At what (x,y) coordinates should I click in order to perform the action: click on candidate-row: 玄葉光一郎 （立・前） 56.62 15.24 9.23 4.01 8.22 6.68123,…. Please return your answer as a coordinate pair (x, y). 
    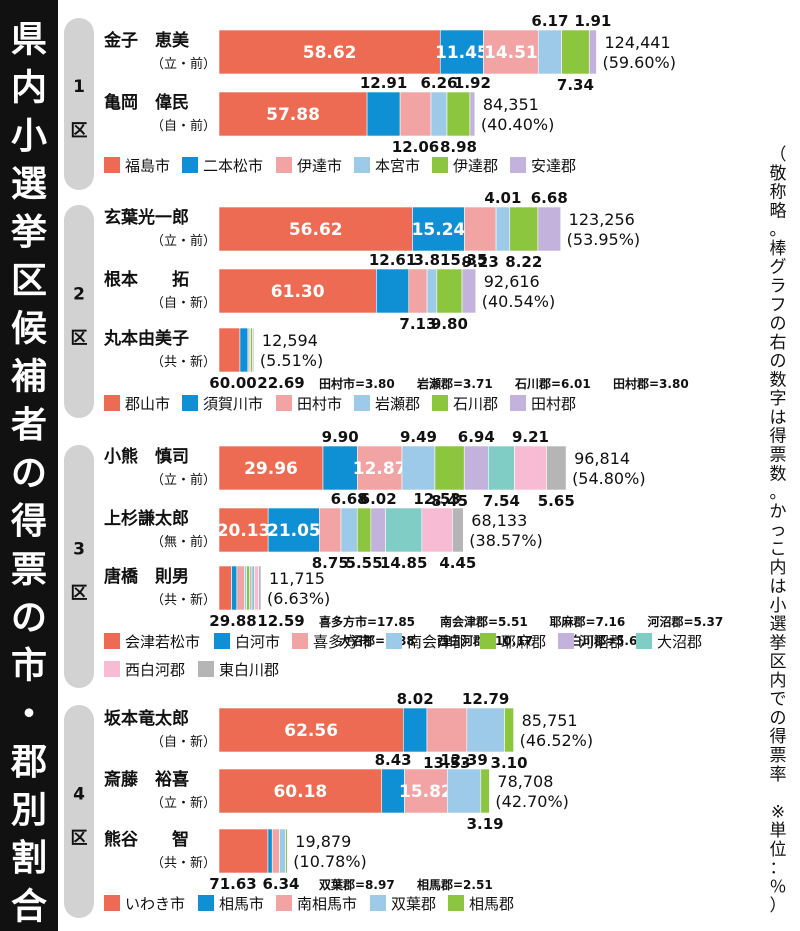
    Looking at the image, I should click on (372, 230).